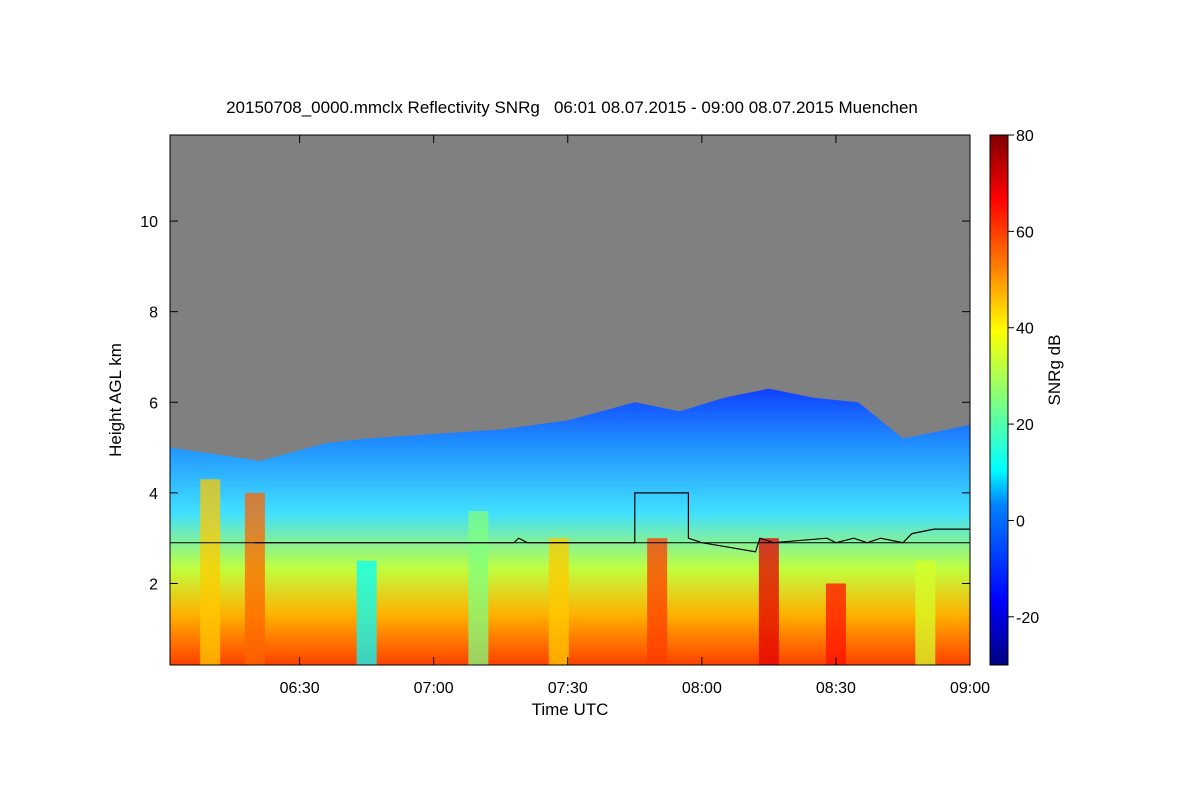 The height and width of the screenshot is (800, 1200). I want to click on y-tick-label: 10, so click(149, 222).